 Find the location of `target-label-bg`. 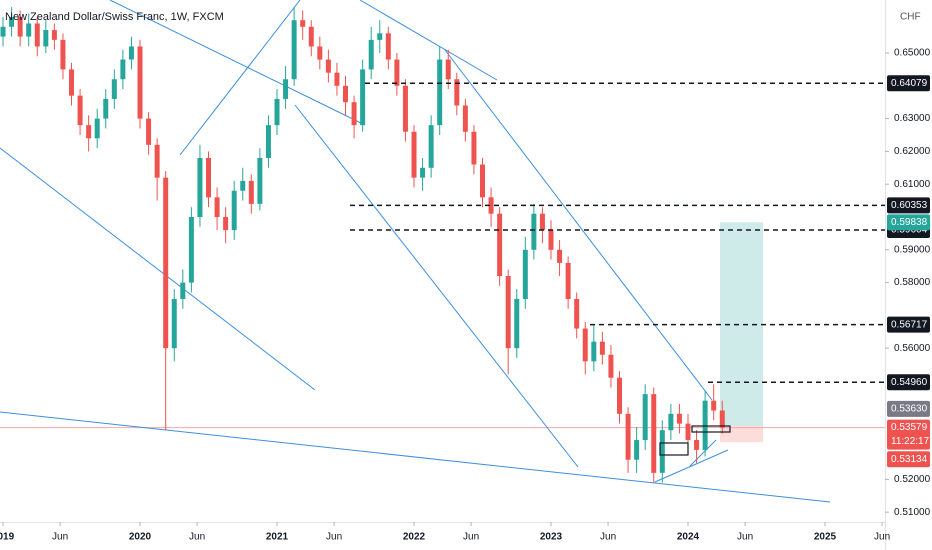

target-label-bg is located at coordinates (908, 222).